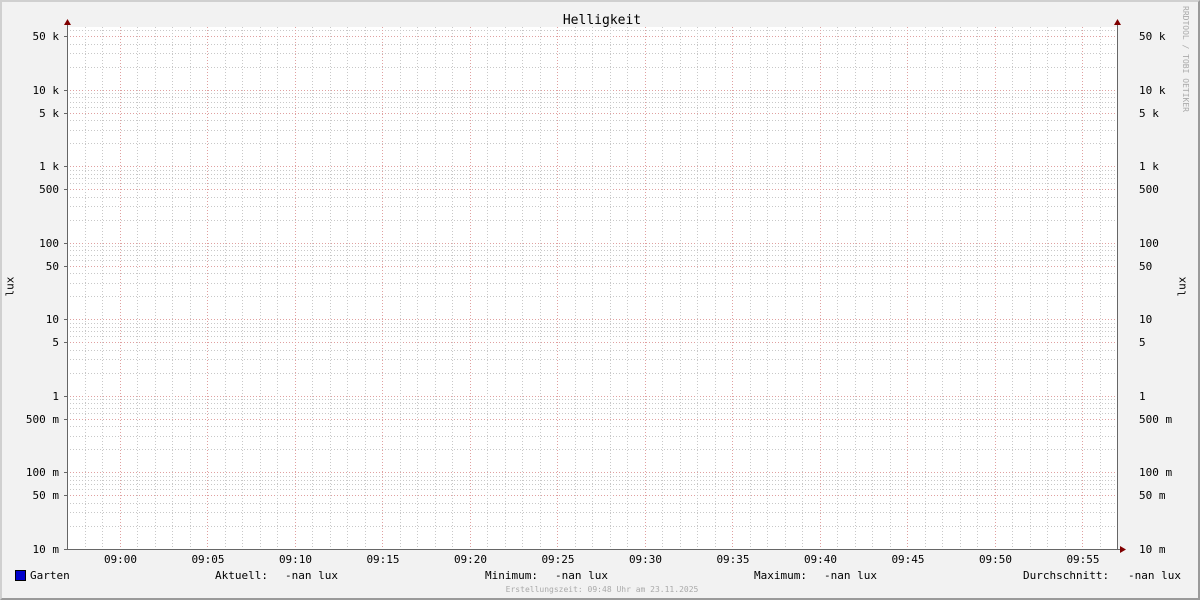 The image size is (1200, 600). Describe the element at coordinates (1149, 243) in the screenshot. I see `y-tick-label-right: 100` at that location.